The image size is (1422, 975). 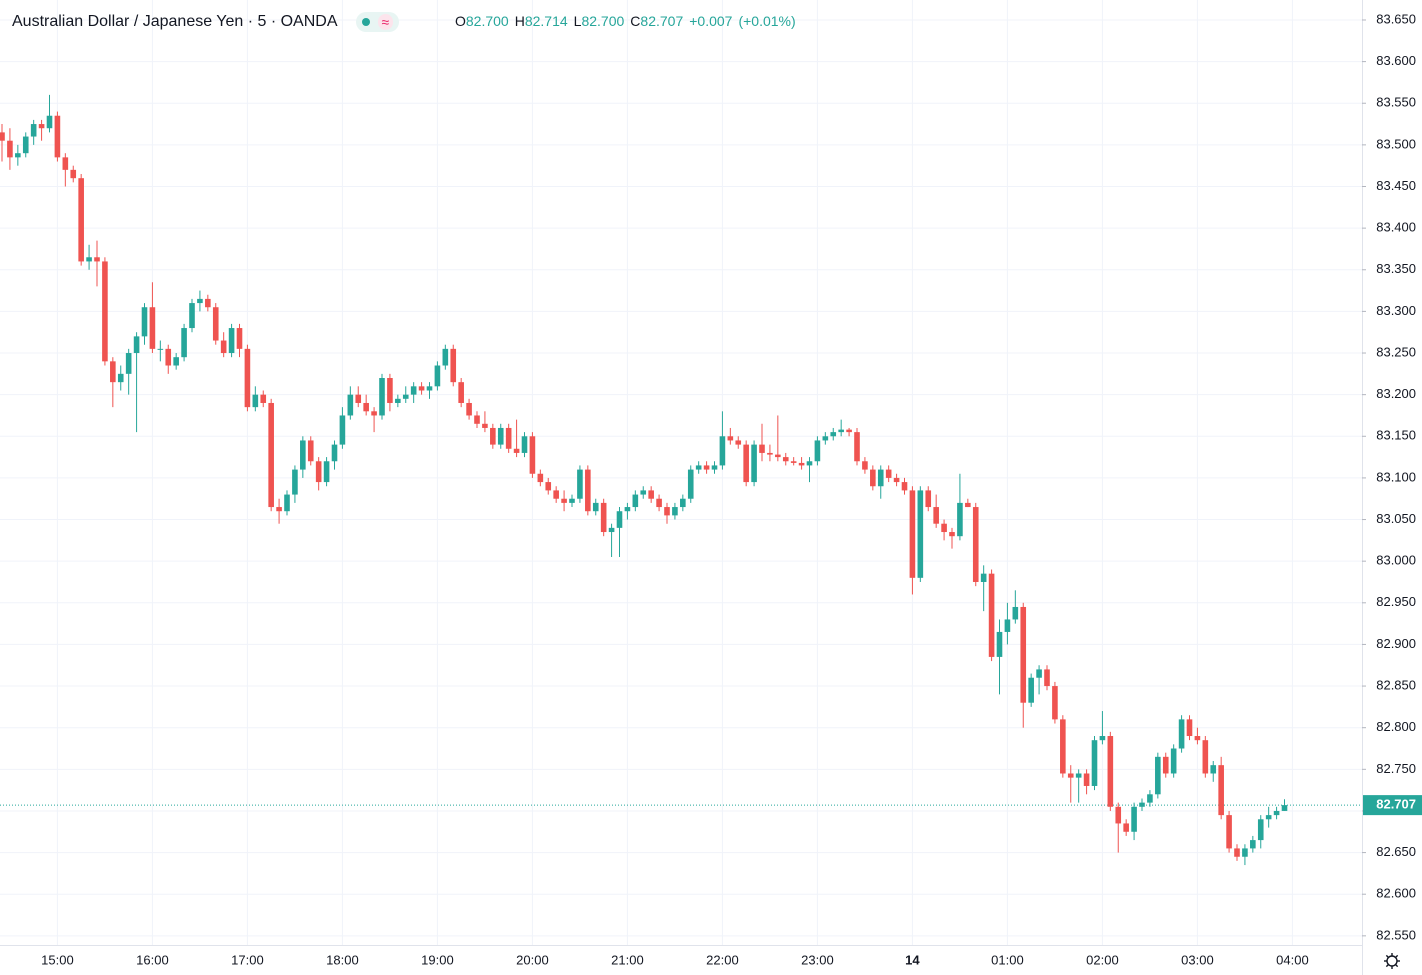 What do you see at coordinates (1396, 851) in the screenshot?
I see `y-tick-label: 82.650` at bounding box center [1396, 851].